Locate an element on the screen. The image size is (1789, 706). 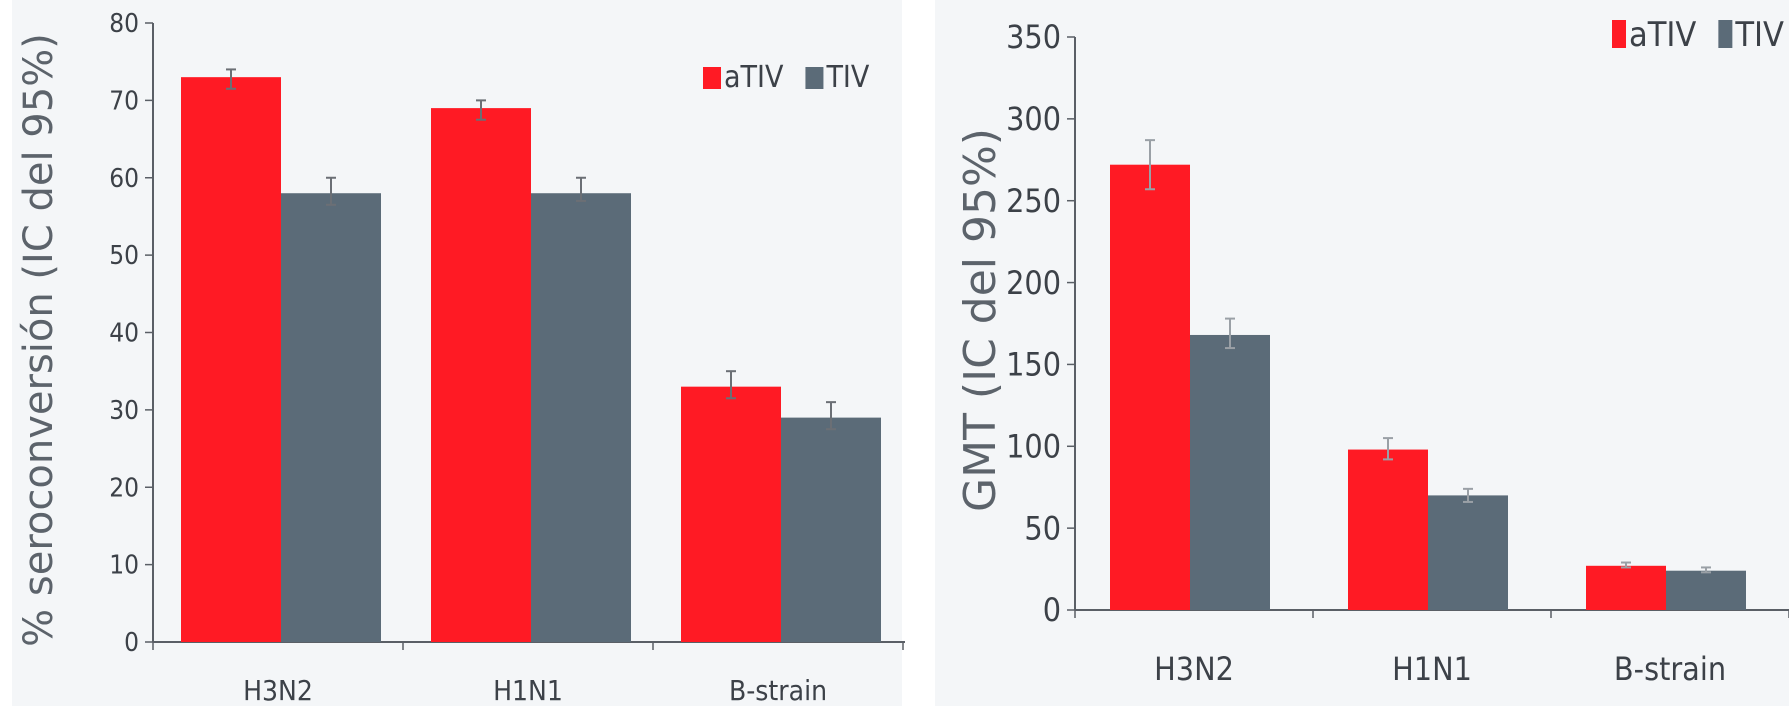
y-axis-title: GMT (IC del 95%) is located at coordinates (980, 320).